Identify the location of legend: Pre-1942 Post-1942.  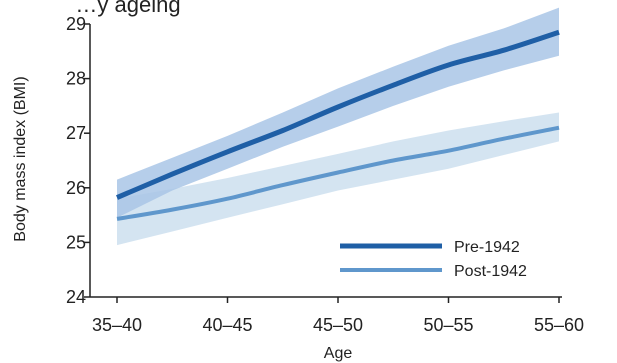
(433, 259).